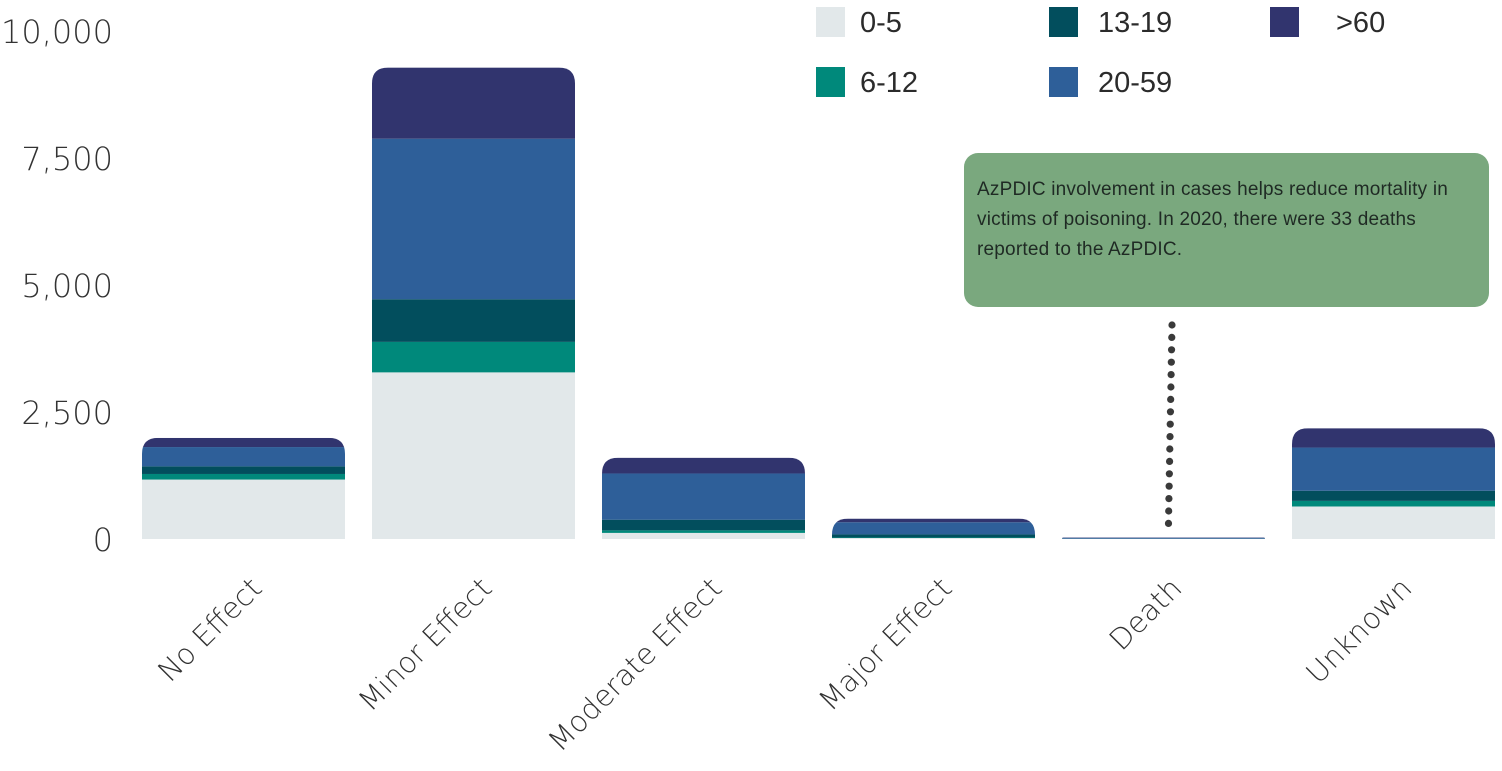 This screenshot has height=771, width=1502. What do you see at coordinates (425, 644) in the screenshot?
I see `x-tick-label: Minor Effect` at bounding box center [425, 644].